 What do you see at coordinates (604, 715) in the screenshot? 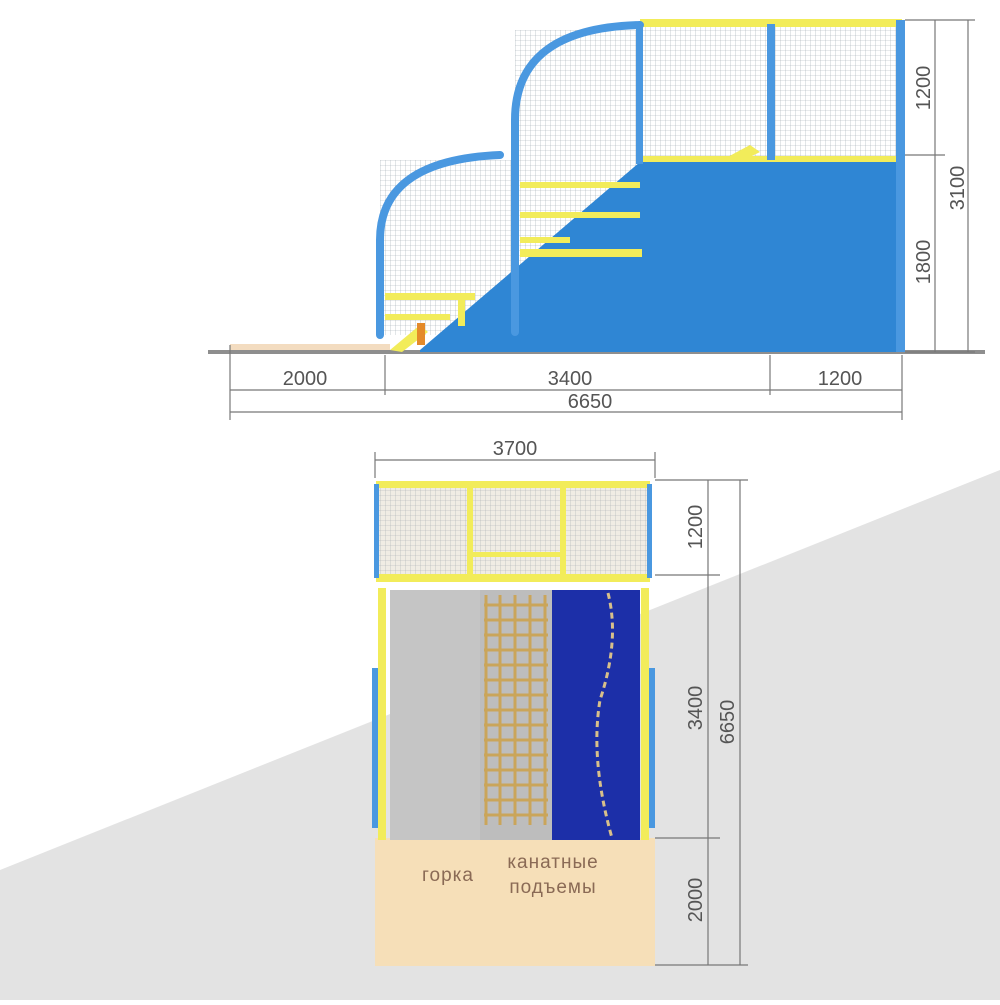
I see `plan-climbing-rope` at bounding box center [604, 715].